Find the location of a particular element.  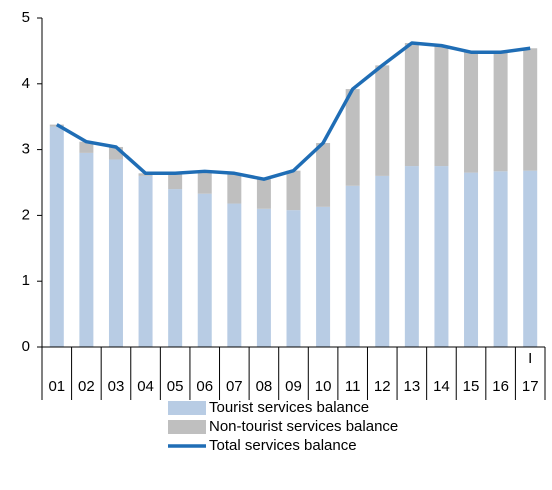

x-tick-label: 04 is located at coordinates (145, 386).